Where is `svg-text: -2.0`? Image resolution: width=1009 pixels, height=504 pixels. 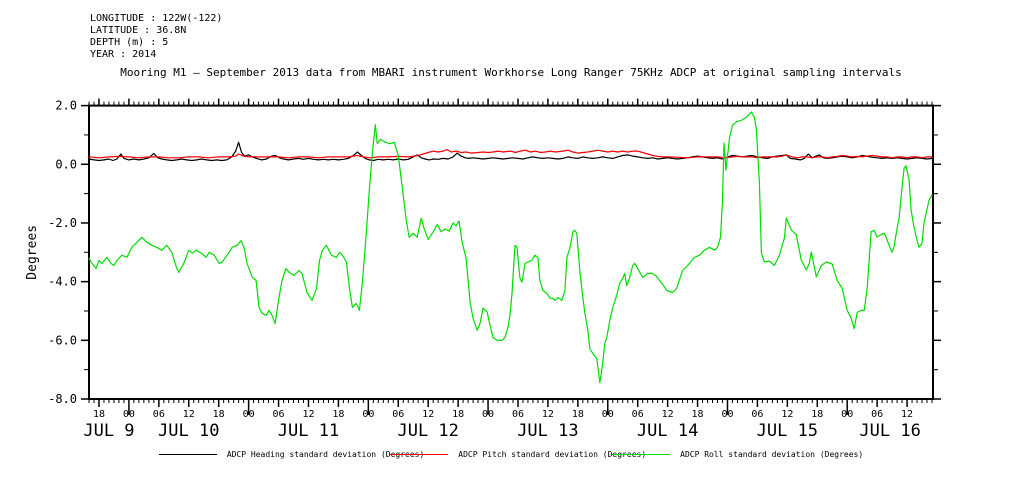
svg-text: -2.0 is located at coordinates (62, 223).